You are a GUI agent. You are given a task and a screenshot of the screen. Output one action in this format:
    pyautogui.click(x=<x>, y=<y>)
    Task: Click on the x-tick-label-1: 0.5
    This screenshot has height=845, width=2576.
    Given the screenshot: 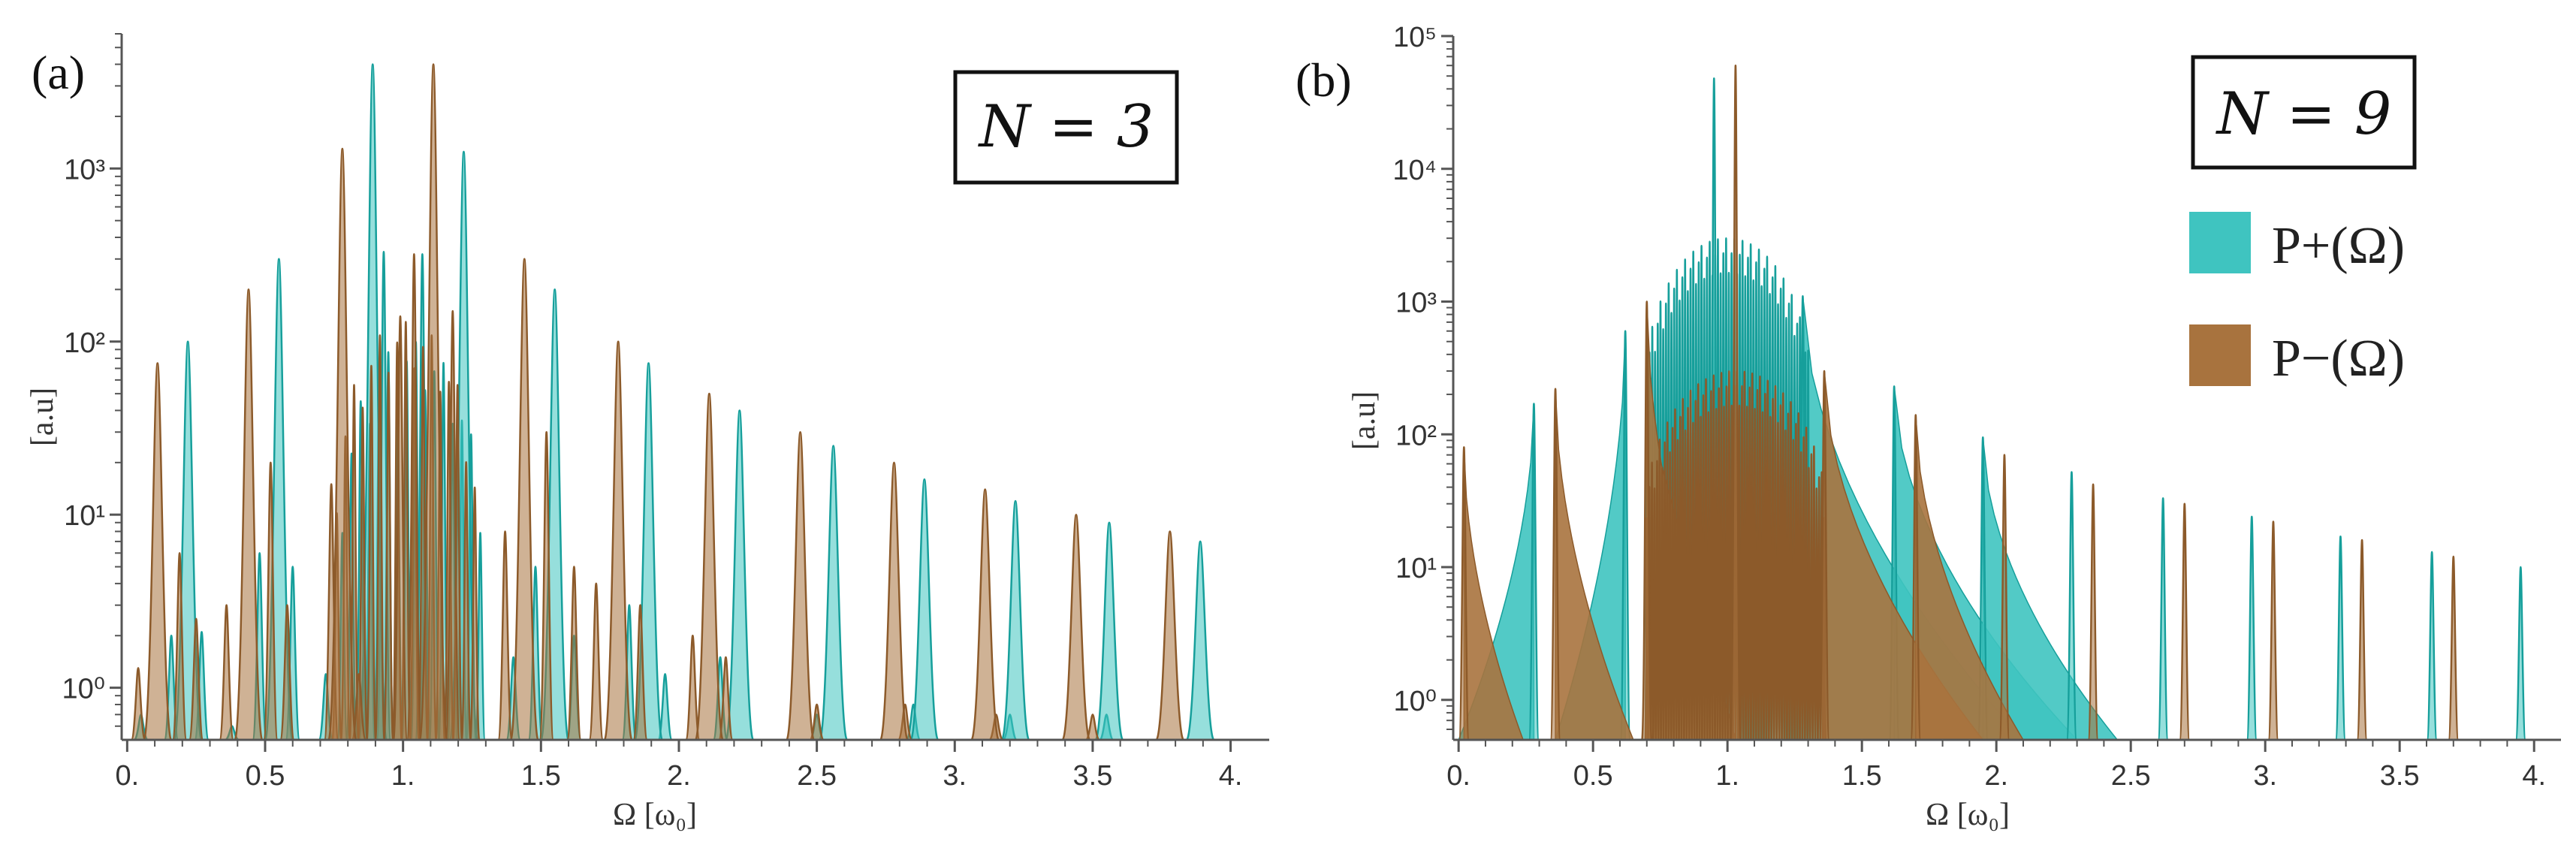 What is the action you would take?
    pyautogui.click(x=265, y=776)
    